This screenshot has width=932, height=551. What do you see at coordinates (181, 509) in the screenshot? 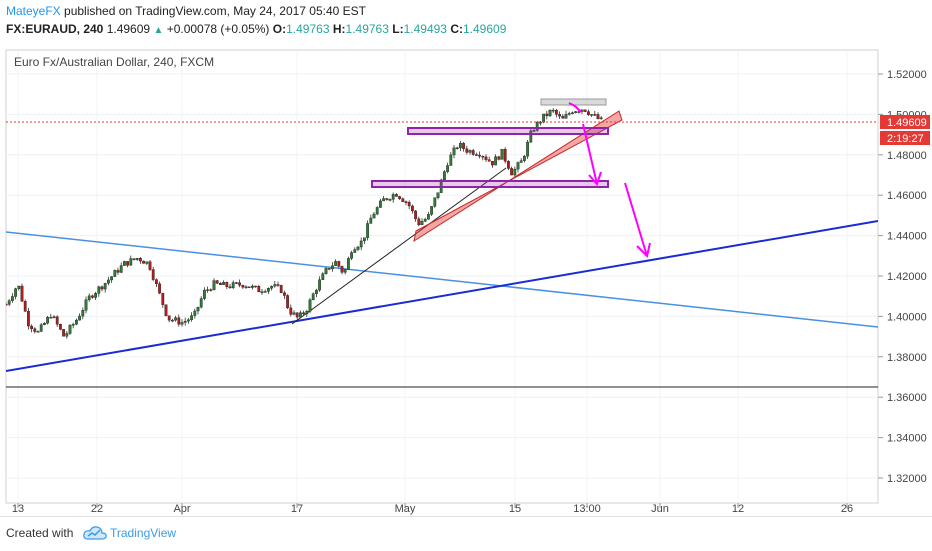
I see `x-tick-label: Apr` at bounding box center [181, 509].